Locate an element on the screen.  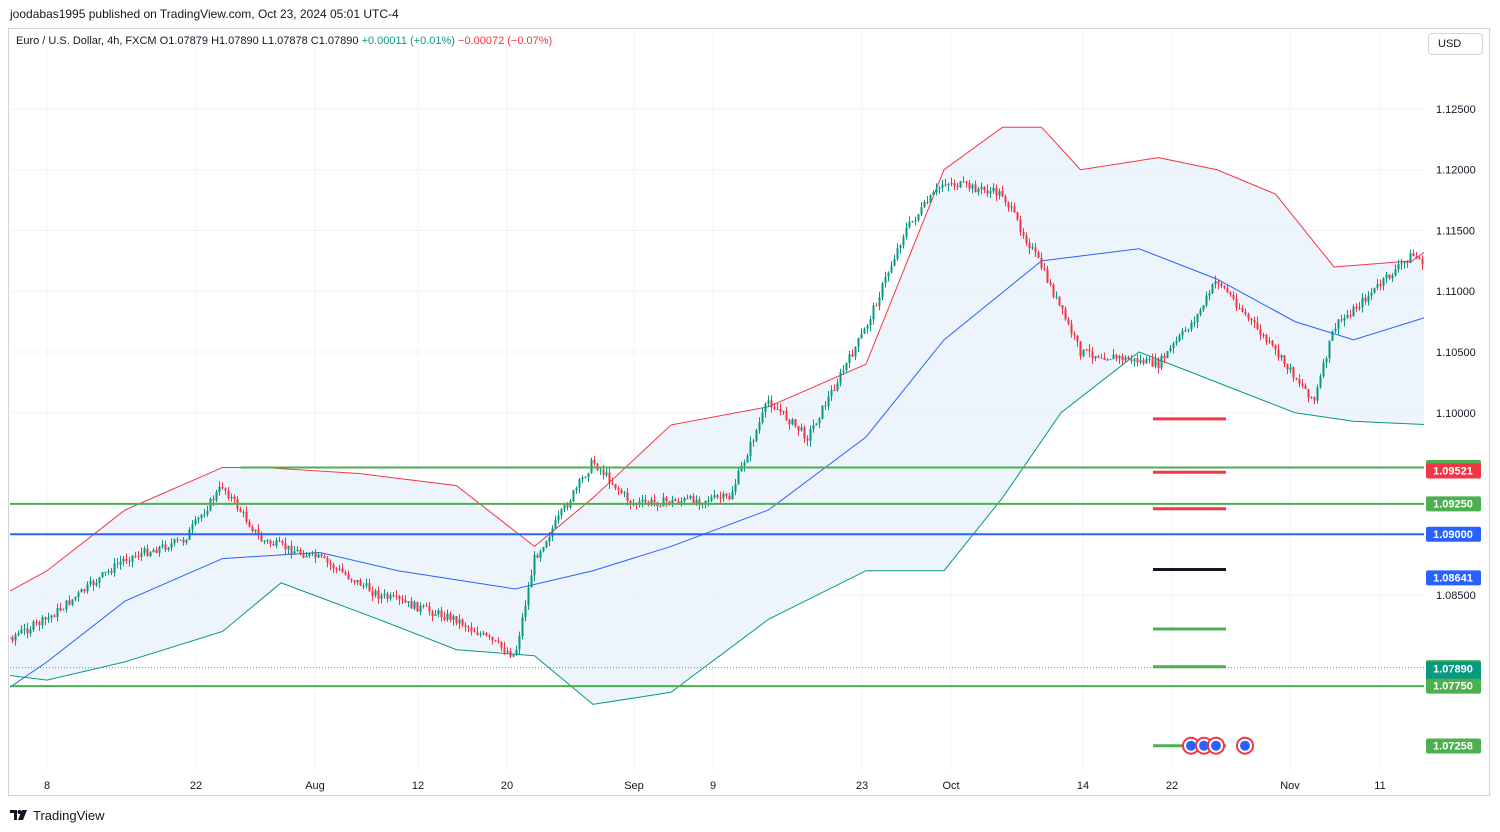
x-tick-label-4: 20 is located at coordinates (507, 786).